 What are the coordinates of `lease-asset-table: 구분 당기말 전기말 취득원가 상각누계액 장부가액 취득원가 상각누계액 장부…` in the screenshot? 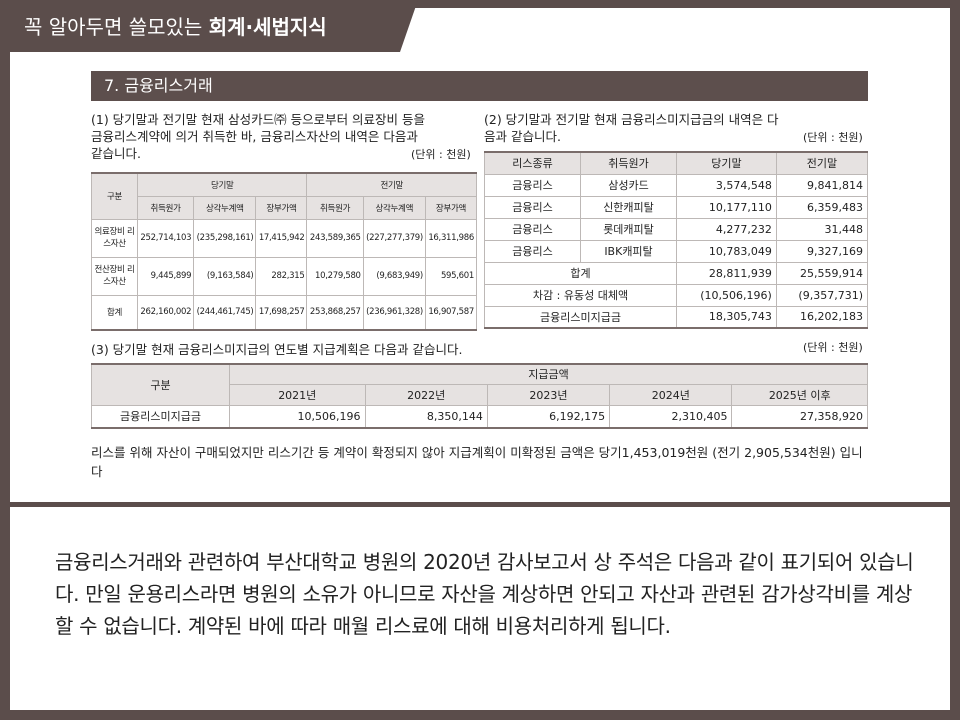 It's located at (284, 251).